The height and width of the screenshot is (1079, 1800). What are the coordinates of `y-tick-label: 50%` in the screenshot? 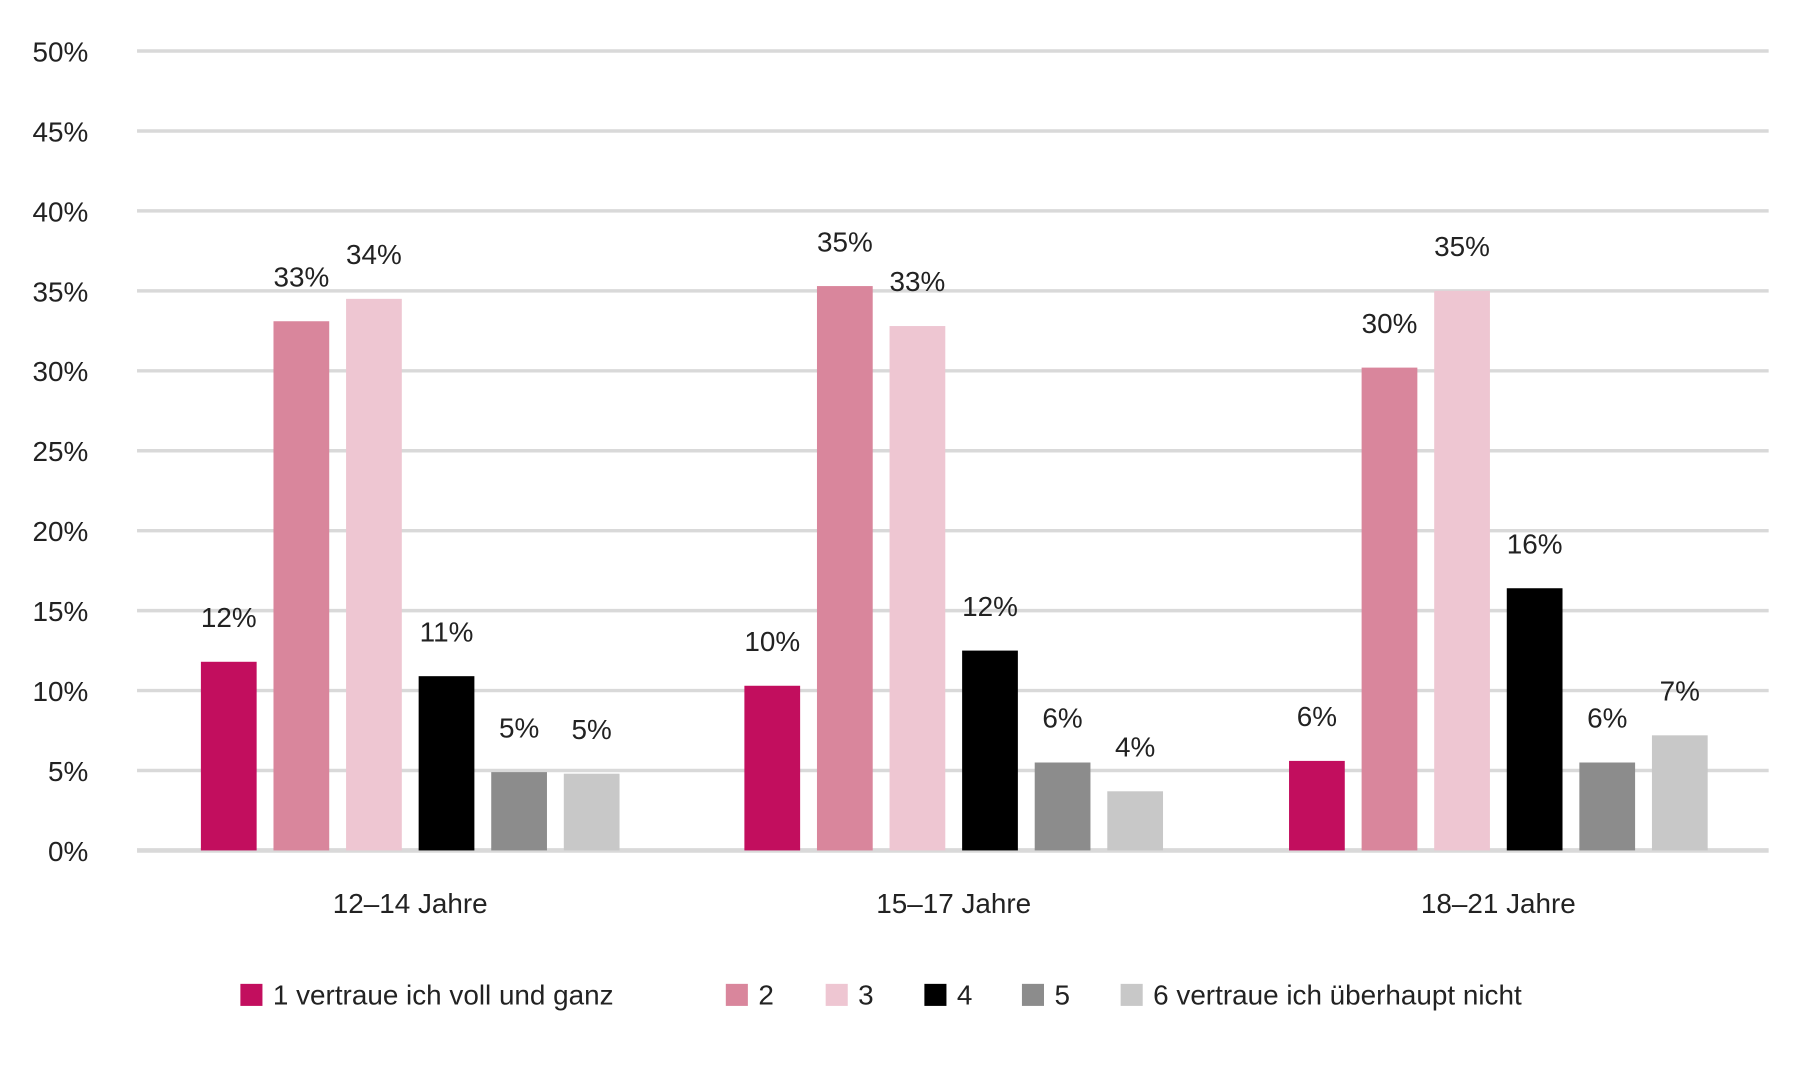 It's located at (60, 52).